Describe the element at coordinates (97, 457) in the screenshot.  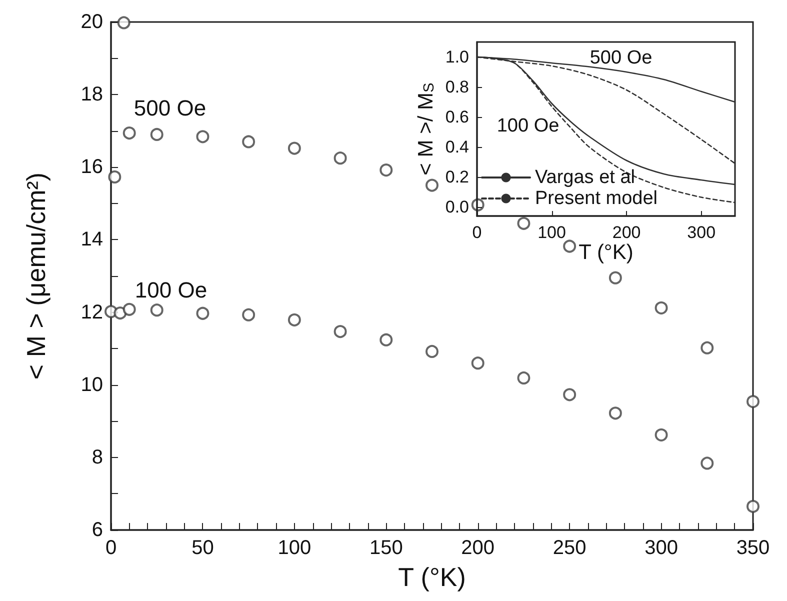
I see `y-tick-label: 8` at that location.